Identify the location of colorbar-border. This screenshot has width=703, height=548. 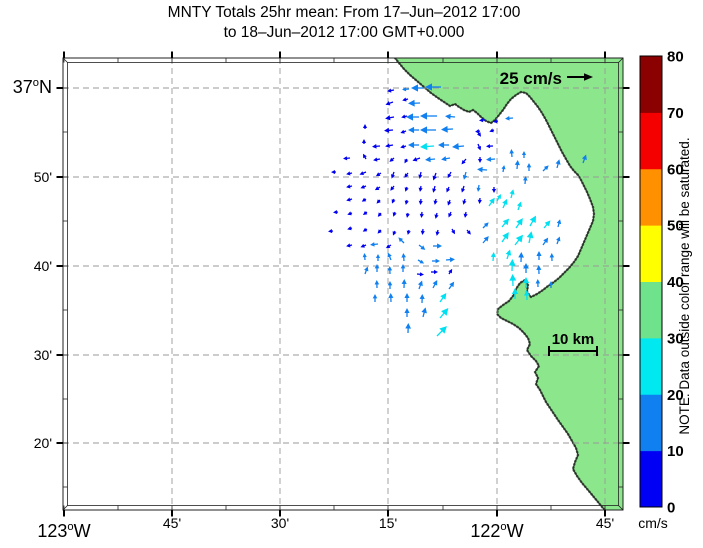
(651, 281).